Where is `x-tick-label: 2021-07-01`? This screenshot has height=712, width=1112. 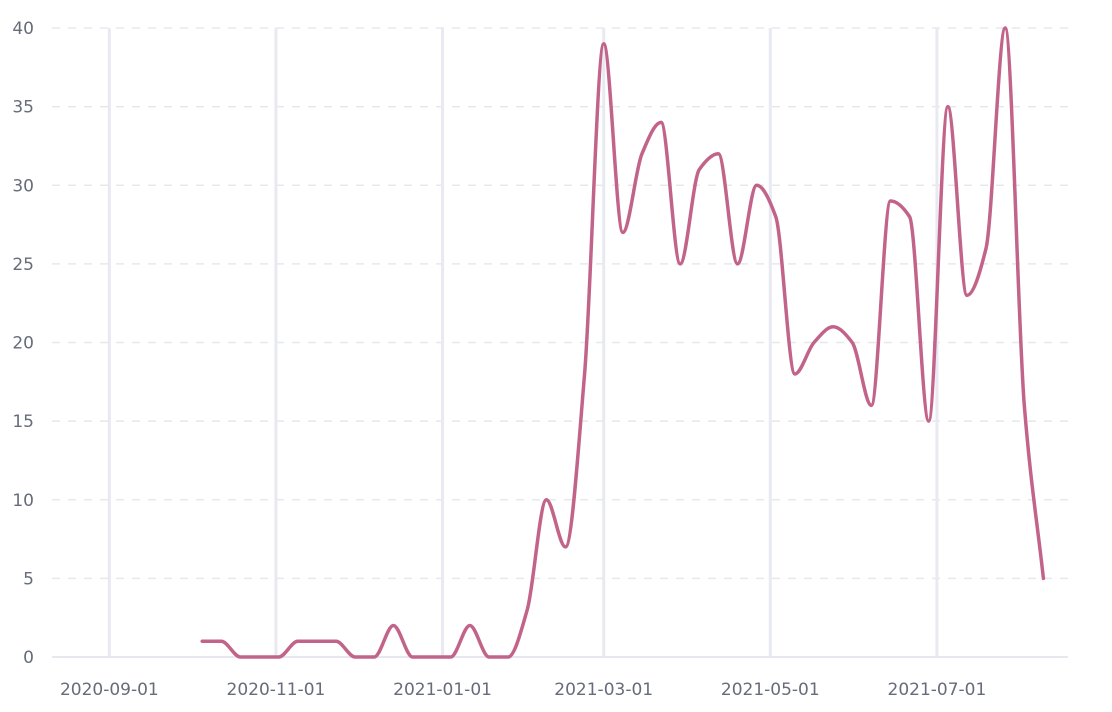
x-tick-label: 2021-07-01 is located at coordinates (937, 690).